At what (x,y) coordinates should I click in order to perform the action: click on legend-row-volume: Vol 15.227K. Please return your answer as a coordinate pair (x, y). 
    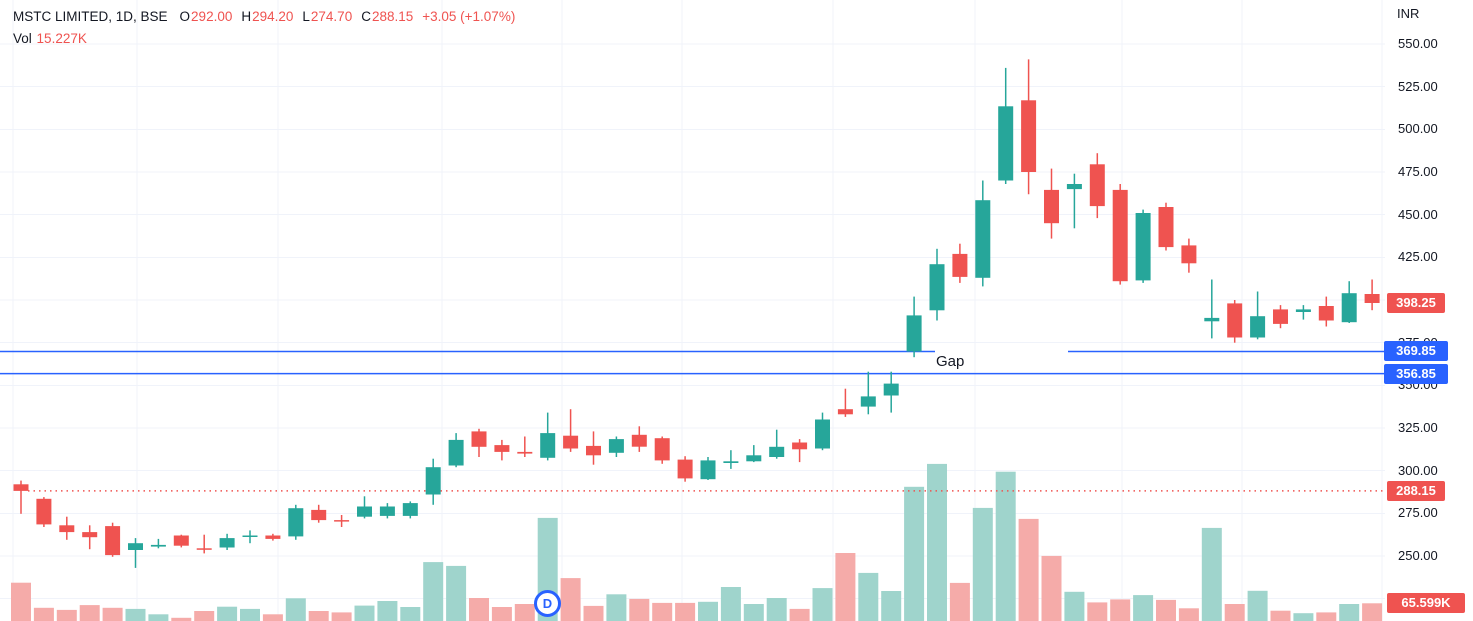
    Looking at the image, I should click on (264, 38).